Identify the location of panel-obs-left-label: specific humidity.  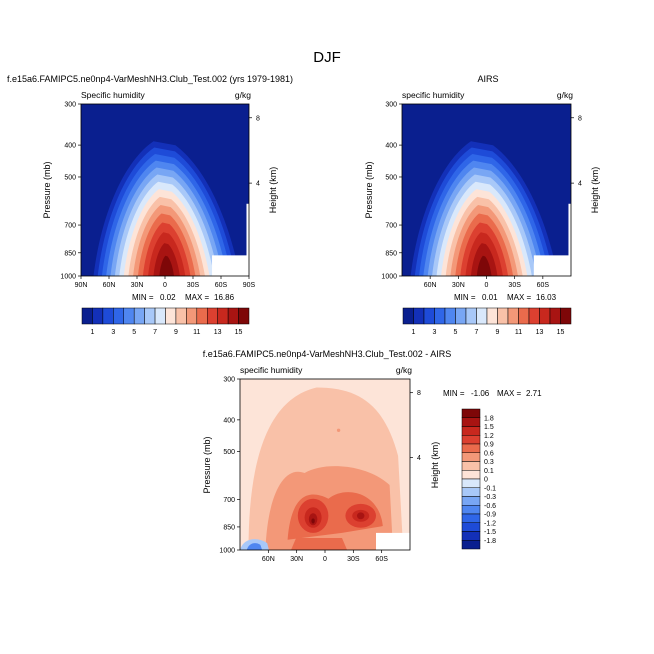
(433, 95).